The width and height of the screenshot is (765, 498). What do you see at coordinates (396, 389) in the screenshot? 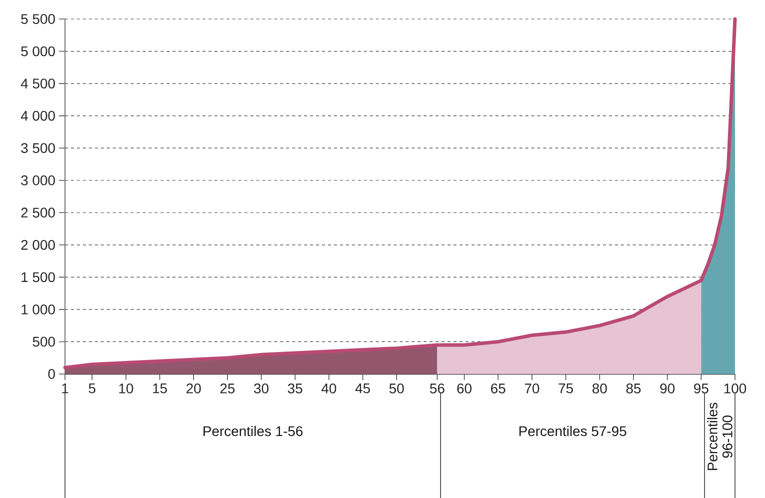
I see `x-tick-label: 50` at bounding box center [396, 389].